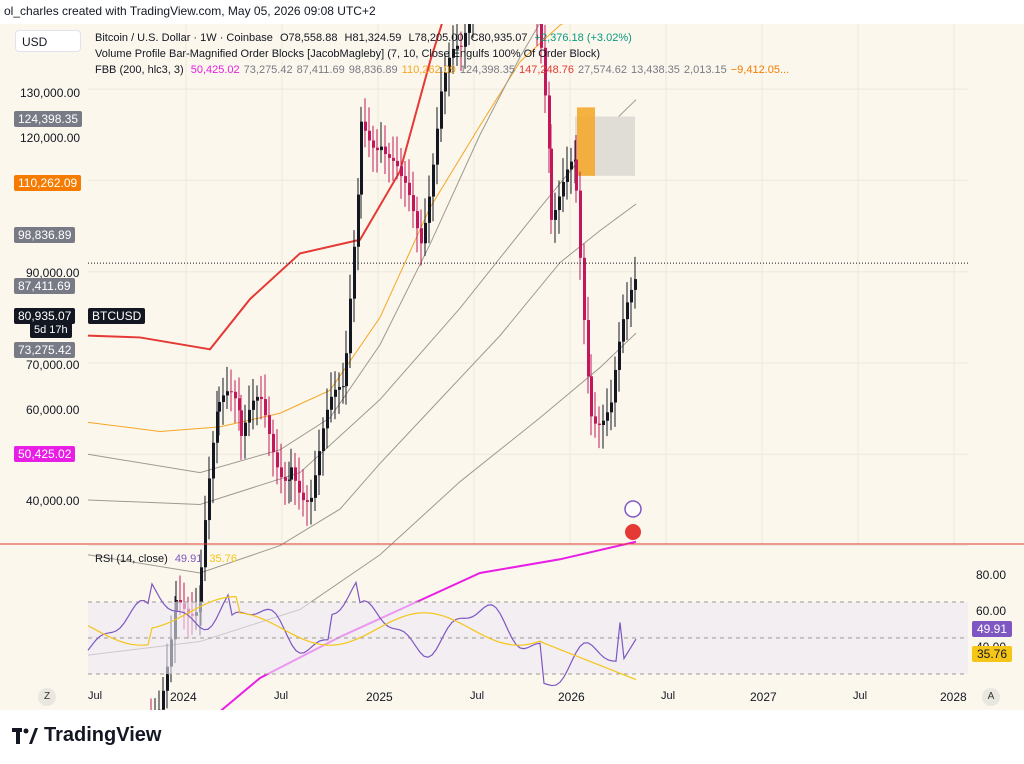 This screenshot has height=764, width=1024. Describe the element at coordinates (763, 697) in the screenshot. I see `time-label: 2027` at that location.